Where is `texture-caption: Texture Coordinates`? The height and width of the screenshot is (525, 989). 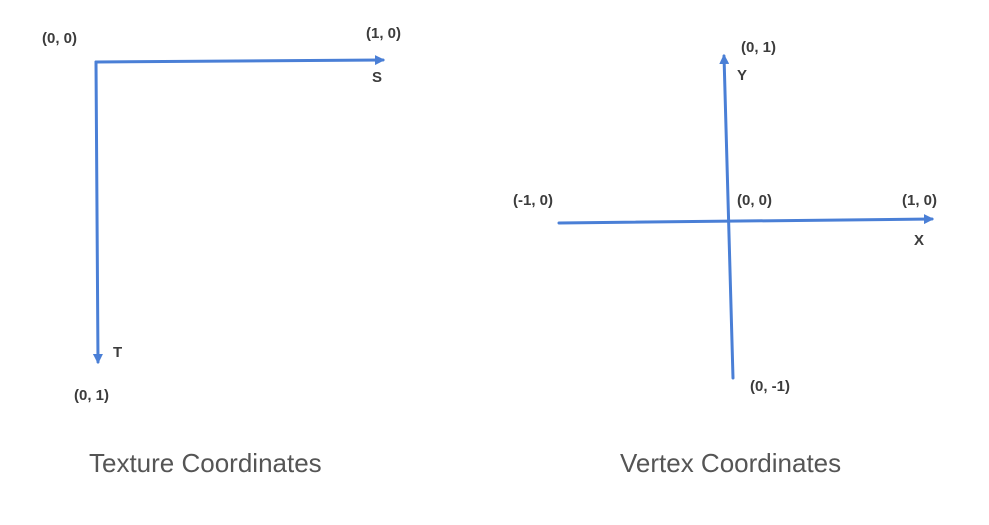
texture-caption: Texture Coordinates is located at coordinates (205, 463).